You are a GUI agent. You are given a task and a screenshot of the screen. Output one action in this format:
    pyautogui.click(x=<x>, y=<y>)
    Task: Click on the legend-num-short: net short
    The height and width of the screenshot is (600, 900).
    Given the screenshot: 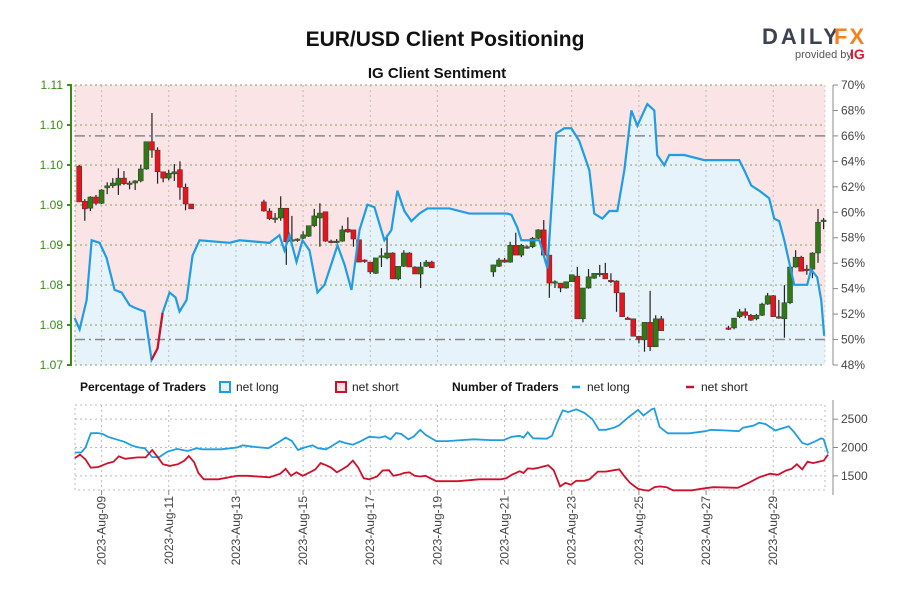 What is the action you would take?
    pyautogui.click(x=724, y=387)
    